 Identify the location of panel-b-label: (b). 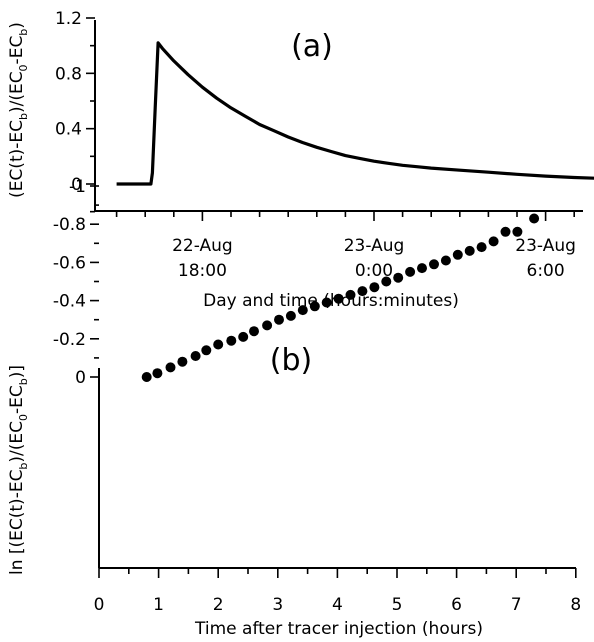
(291, 360).